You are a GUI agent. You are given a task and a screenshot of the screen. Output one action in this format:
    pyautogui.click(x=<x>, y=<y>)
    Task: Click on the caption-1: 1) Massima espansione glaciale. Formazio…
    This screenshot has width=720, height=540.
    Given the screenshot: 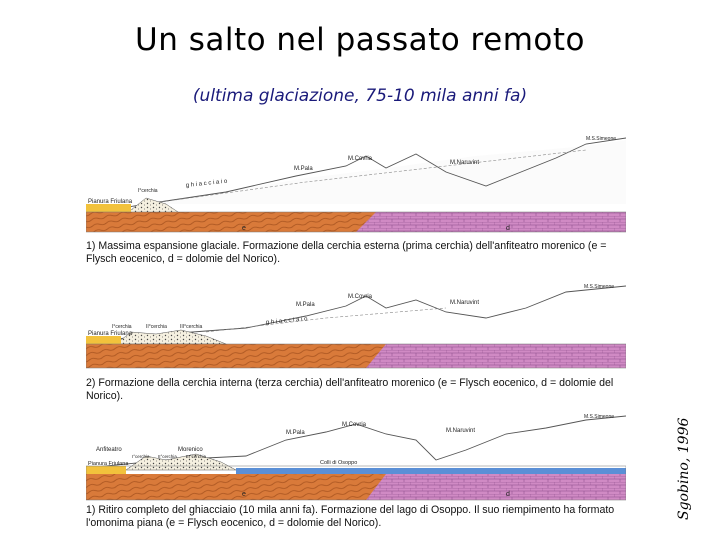 What is the action you would take?
    pyautogui.click(x=346, y=252)
    